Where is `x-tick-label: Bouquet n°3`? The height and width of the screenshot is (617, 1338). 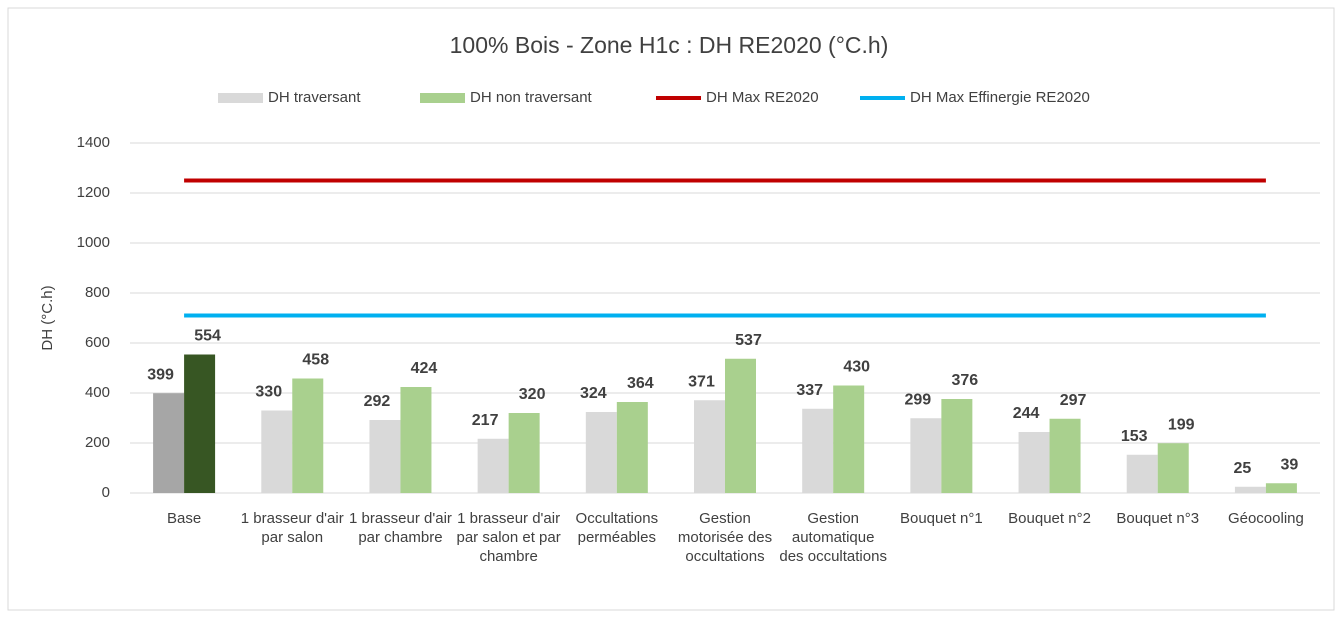
x-tick-label: Bouquet n°3 is located at coordinates (1158, 518).